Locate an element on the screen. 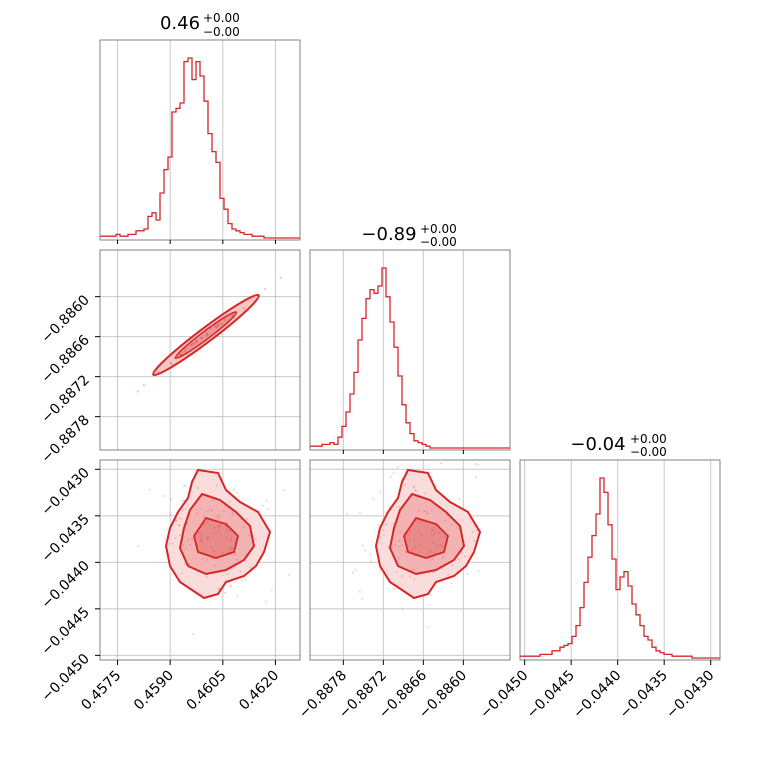 The width and height of the screenshot is (760, 764). x-tick-label: 0.4575 is located at coordinates (101, 691).